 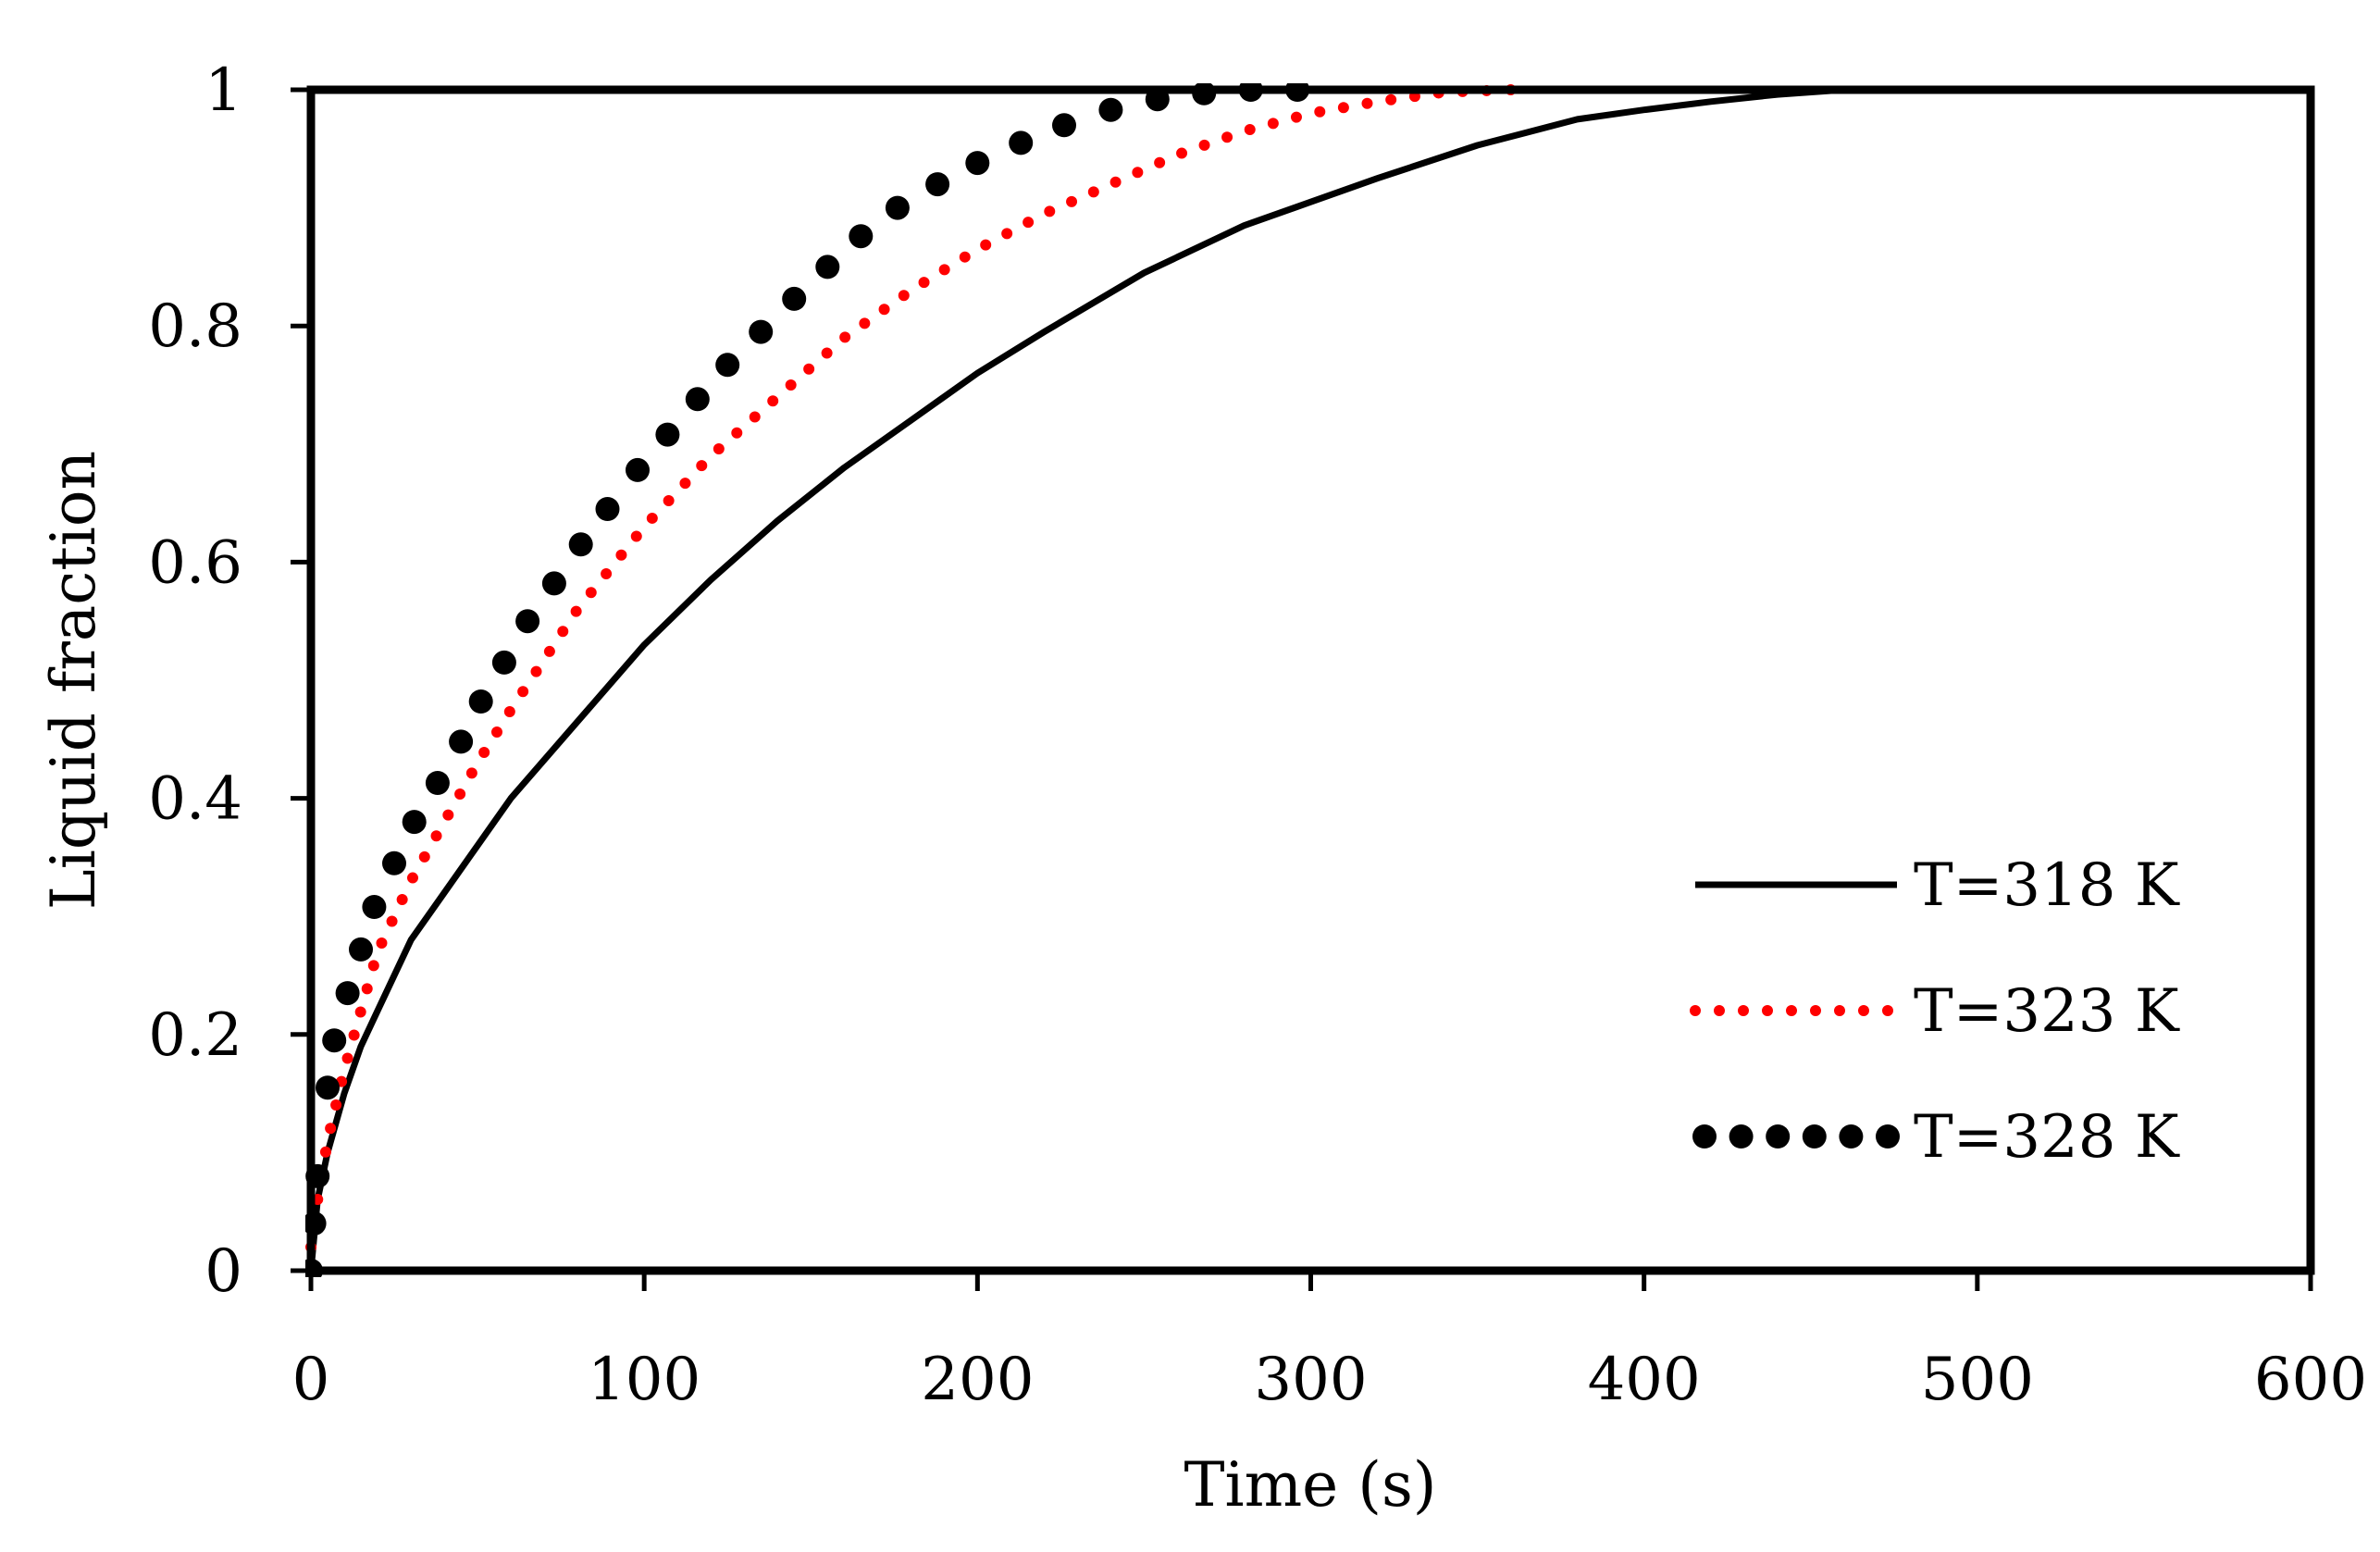 I want to click on y-axis-title: Liquid fraction, so click(x=73, y=680).